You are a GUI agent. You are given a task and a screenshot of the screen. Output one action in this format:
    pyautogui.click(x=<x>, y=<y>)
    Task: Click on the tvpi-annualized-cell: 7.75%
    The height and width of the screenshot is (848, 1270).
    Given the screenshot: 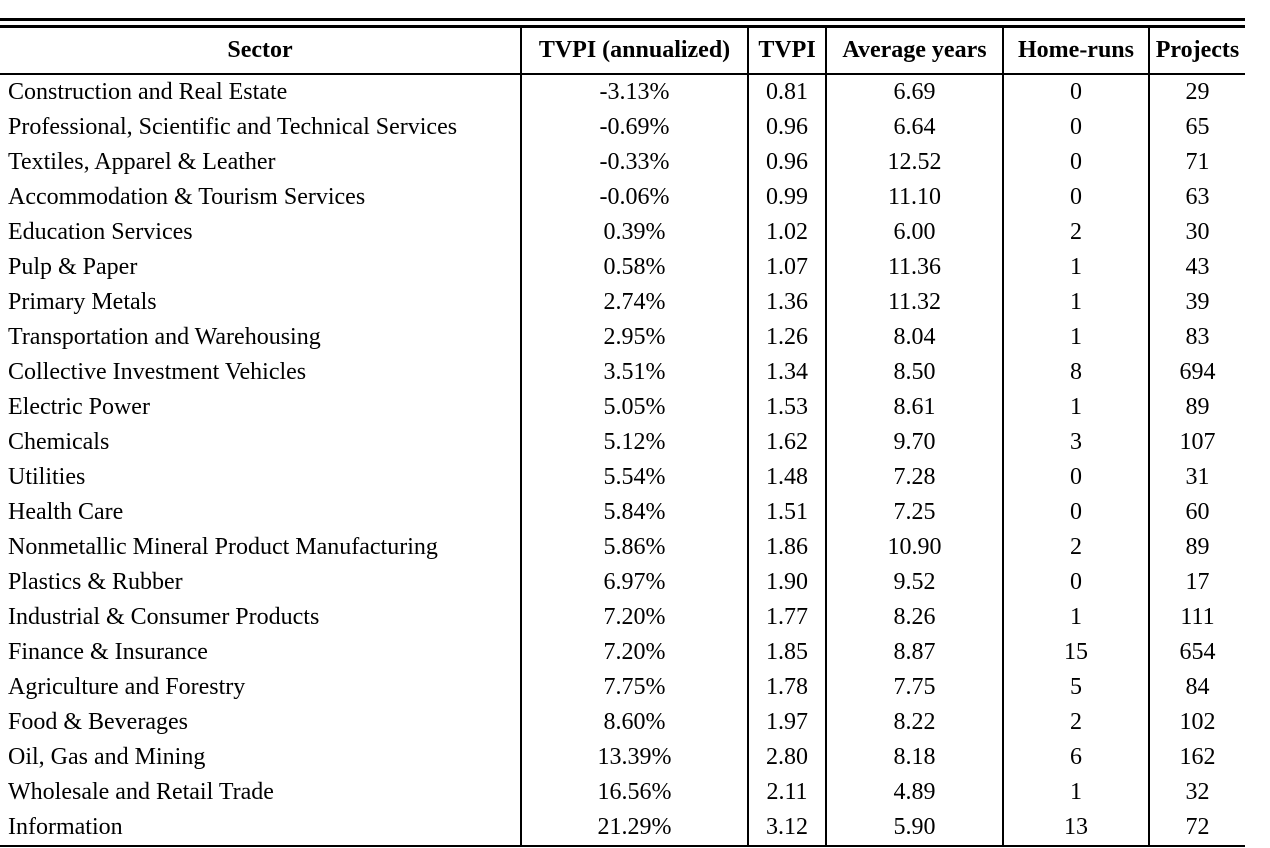 What is the action you would take?
    pyautogui.click(x=634, y=687)
    